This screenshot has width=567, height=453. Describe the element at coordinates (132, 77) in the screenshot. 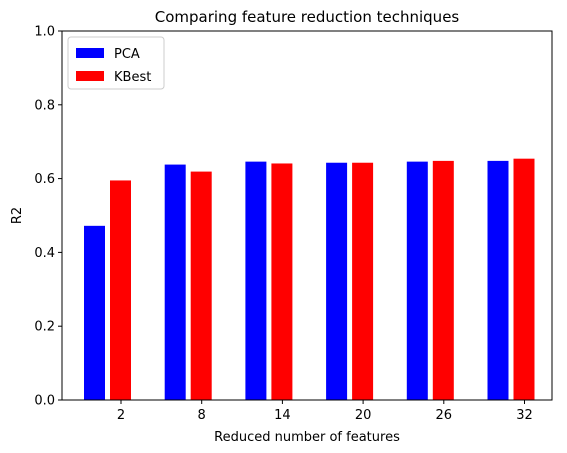

I see `legend-label-kbest: KBest` at that location.